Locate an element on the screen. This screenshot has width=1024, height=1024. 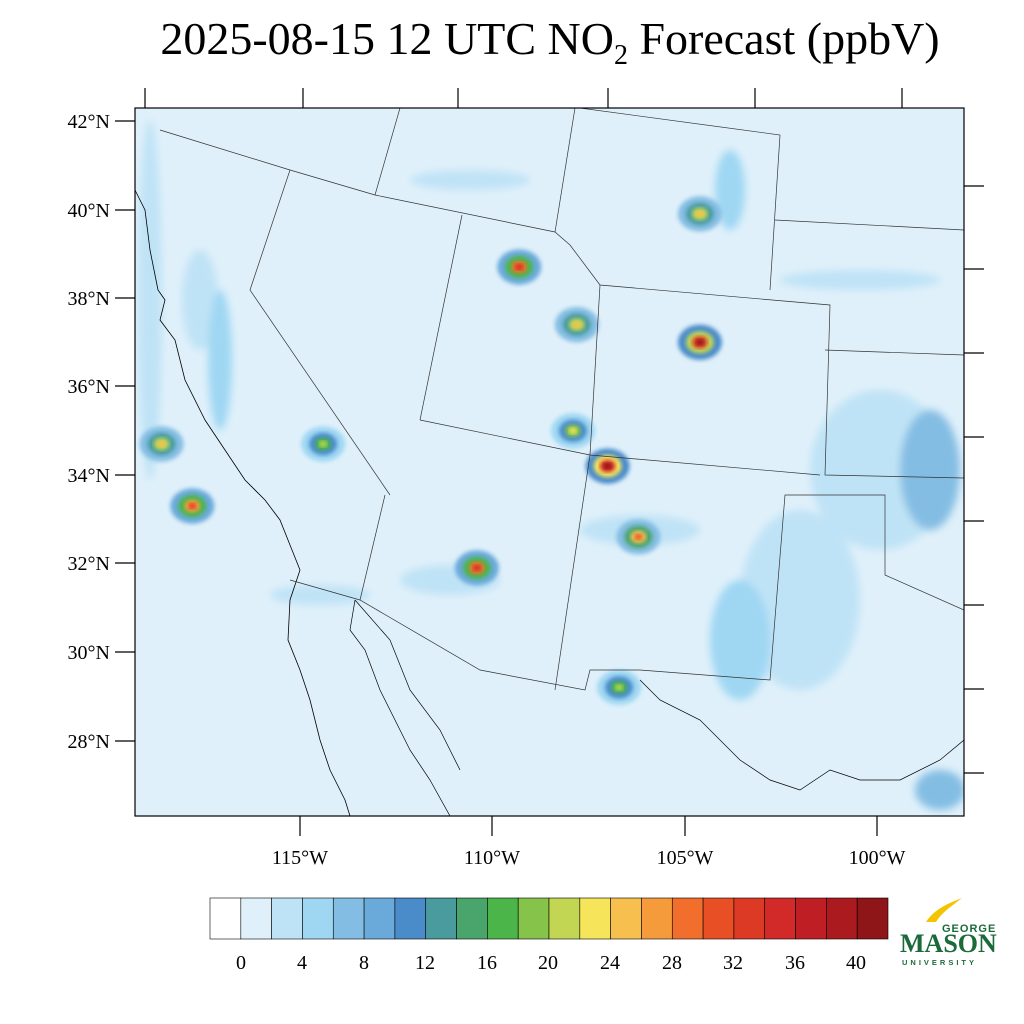
lat-label: 38°N is located at coordinates (89, 299).